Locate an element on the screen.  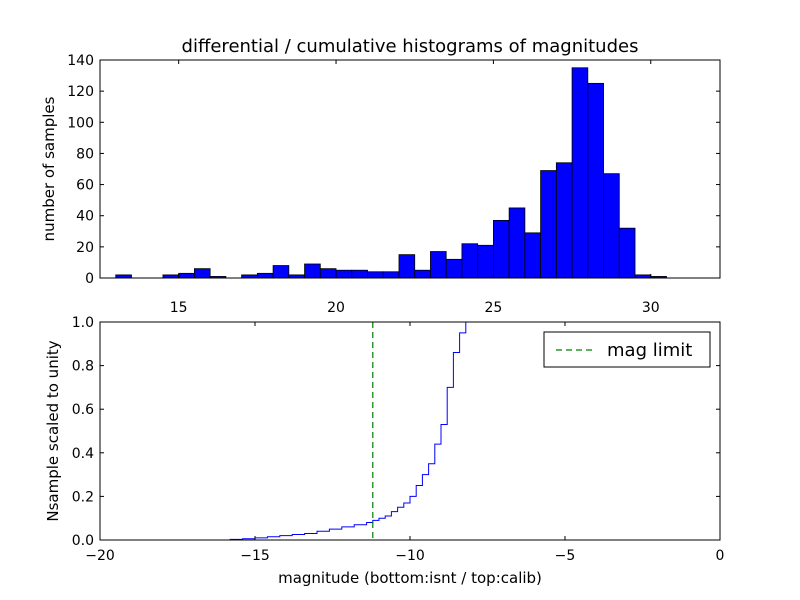
top-x-tick-label: 20 is located at coordinates (336, 308).